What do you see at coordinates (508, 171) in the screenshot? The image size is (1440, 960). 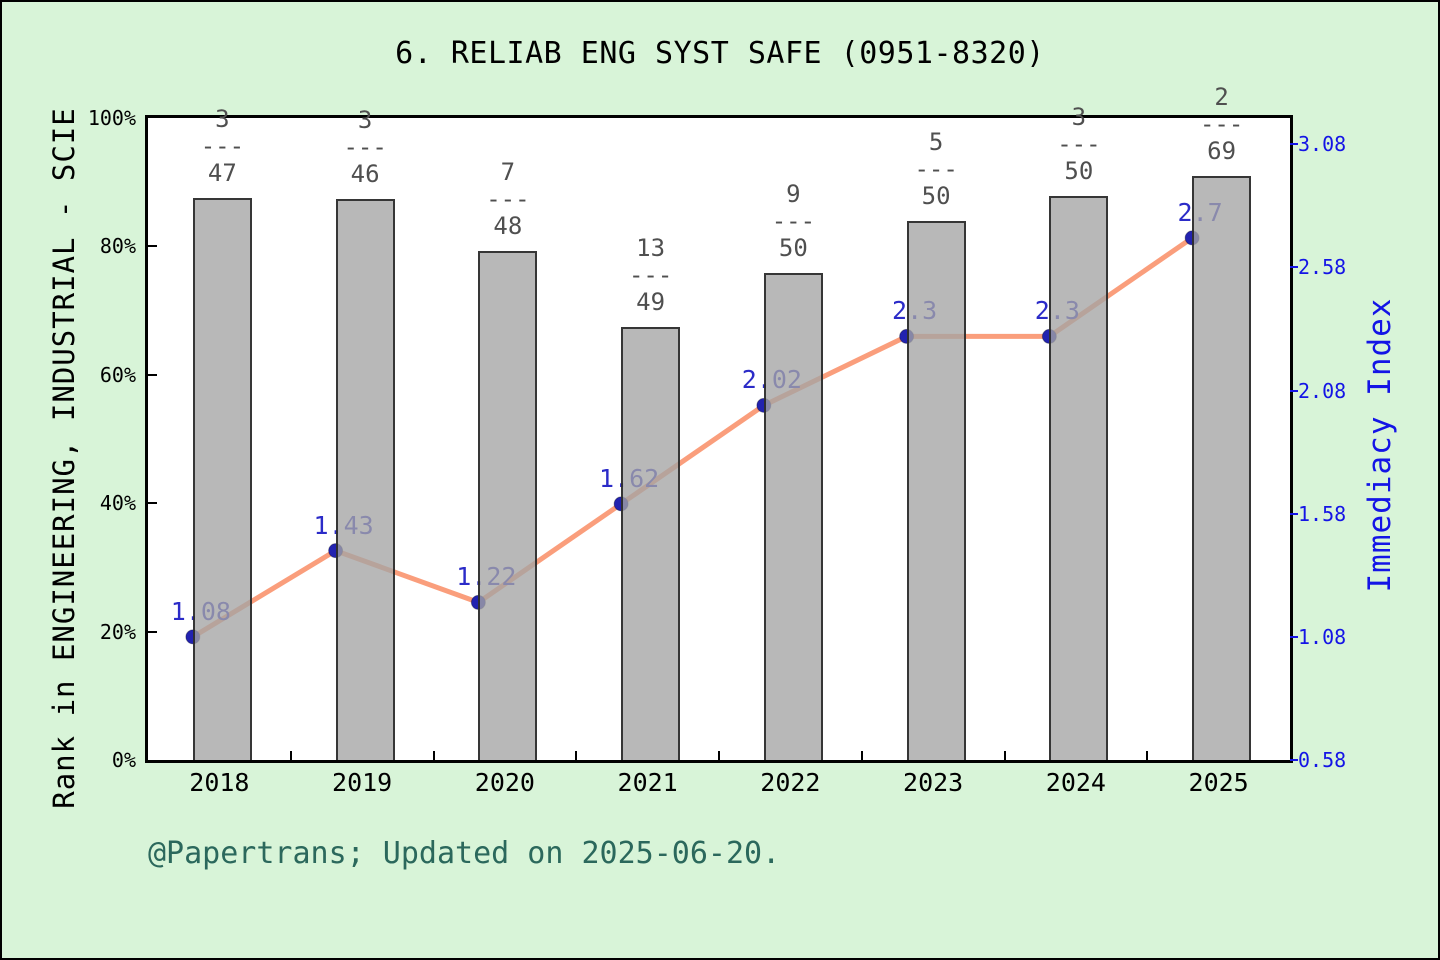 I see `fraction-numerator: 7` at bounding box center [508, 171].